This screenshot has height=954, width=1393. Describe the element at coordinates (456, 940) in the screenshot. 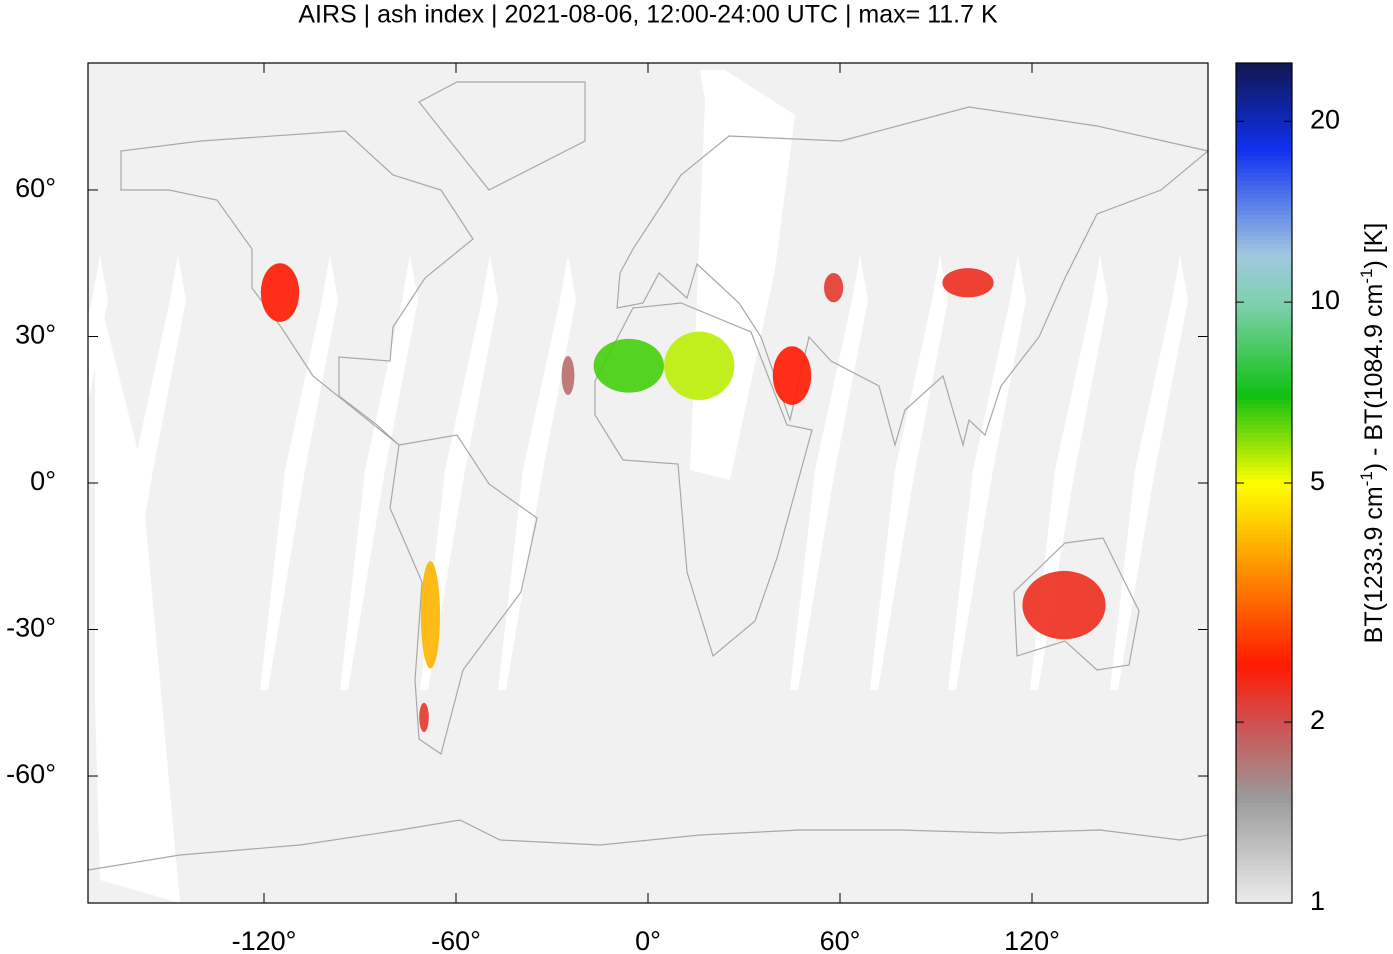

I see `x-tick-label: -60°` at that location.